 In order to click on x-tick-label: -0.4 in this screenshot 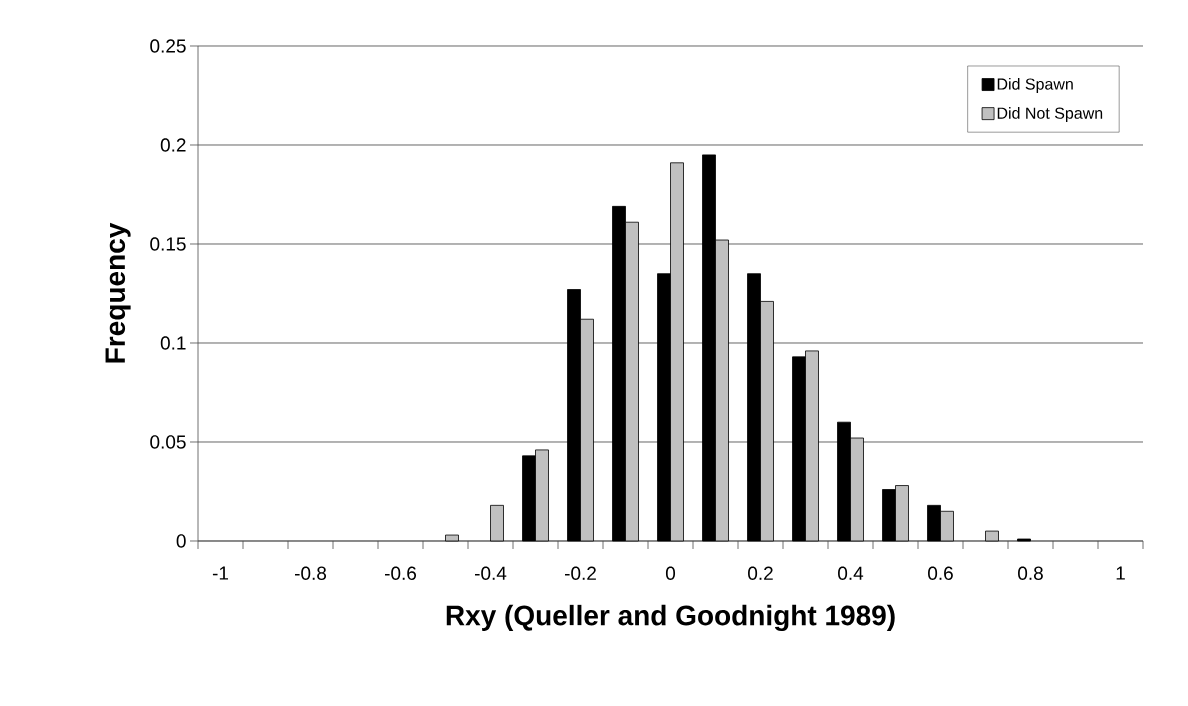, I will do `click(490, 573)`.